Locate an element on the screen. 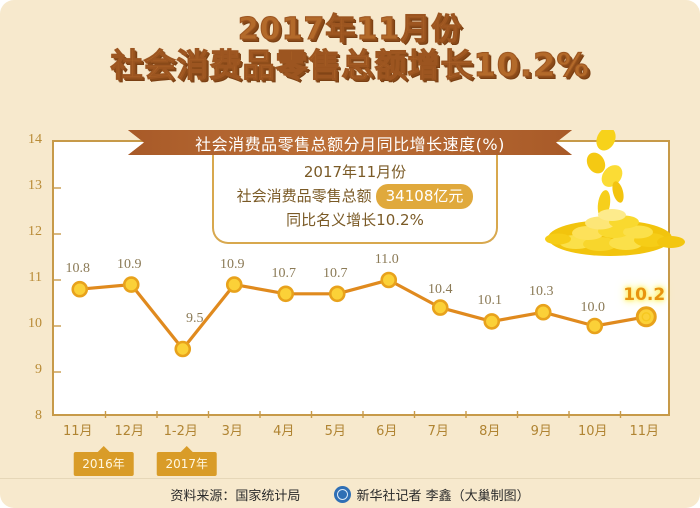 This screenshot has height=508, width=700. data-label: 10.4 is located at coordinates (440, 289).